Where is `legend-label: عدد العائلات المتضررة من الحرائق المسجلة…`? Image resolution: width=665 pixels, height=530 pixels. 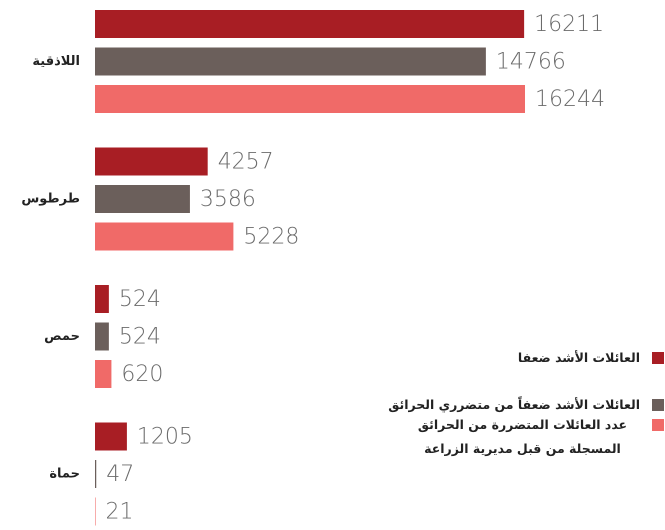 legend-label: عدد العائلات المتضررة من الحرائق المسجلة… is located at coordinates (522, 436).